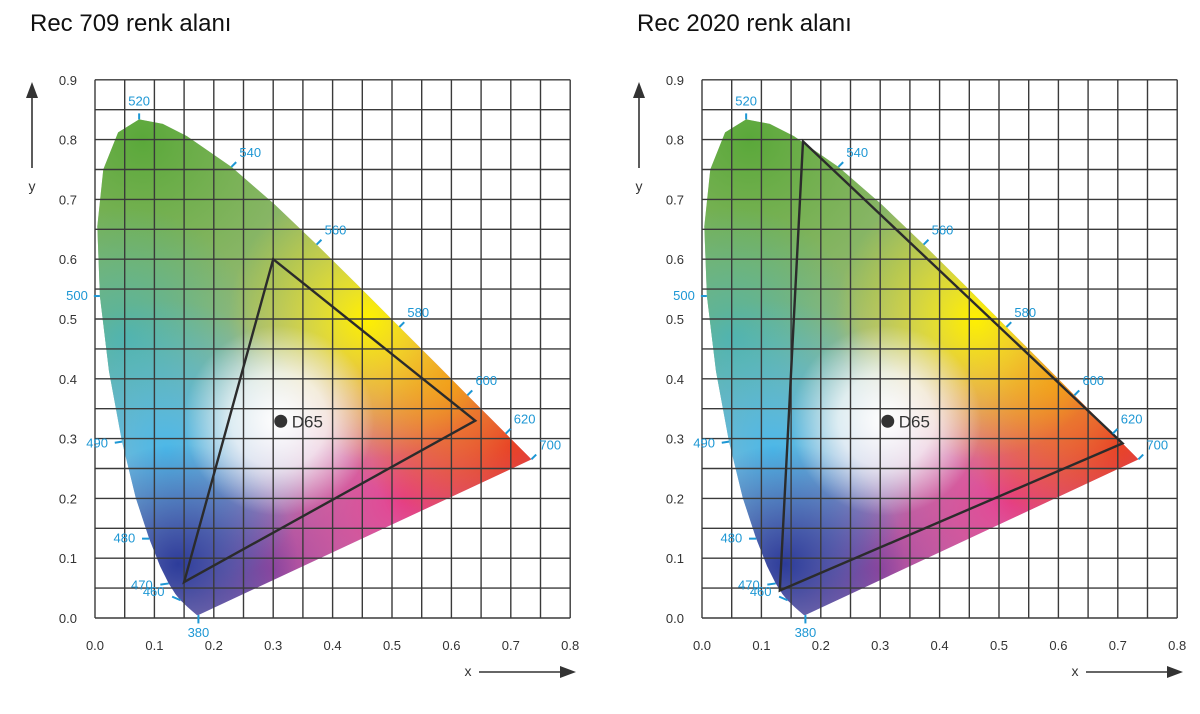  What do you see at coordinates (1058, 645) in the screenshot?
I see `x-tick-label: 0.6` at bounding box center [1058, 645].